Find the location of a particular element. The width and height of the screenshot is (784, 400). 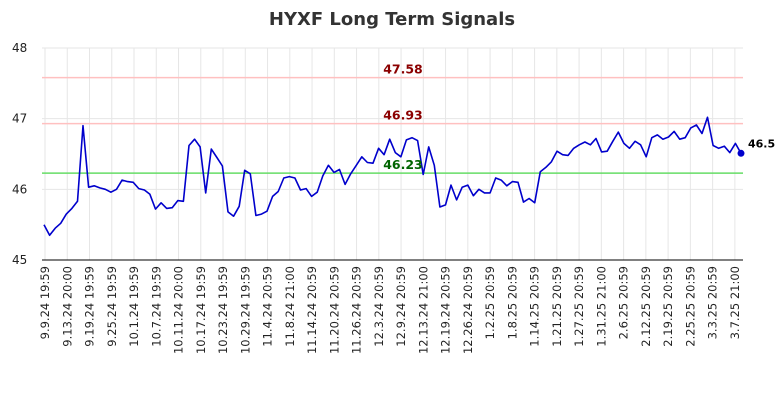

x-tick-label: 3.3.25 20:59 is located at coordinates (713, 302).